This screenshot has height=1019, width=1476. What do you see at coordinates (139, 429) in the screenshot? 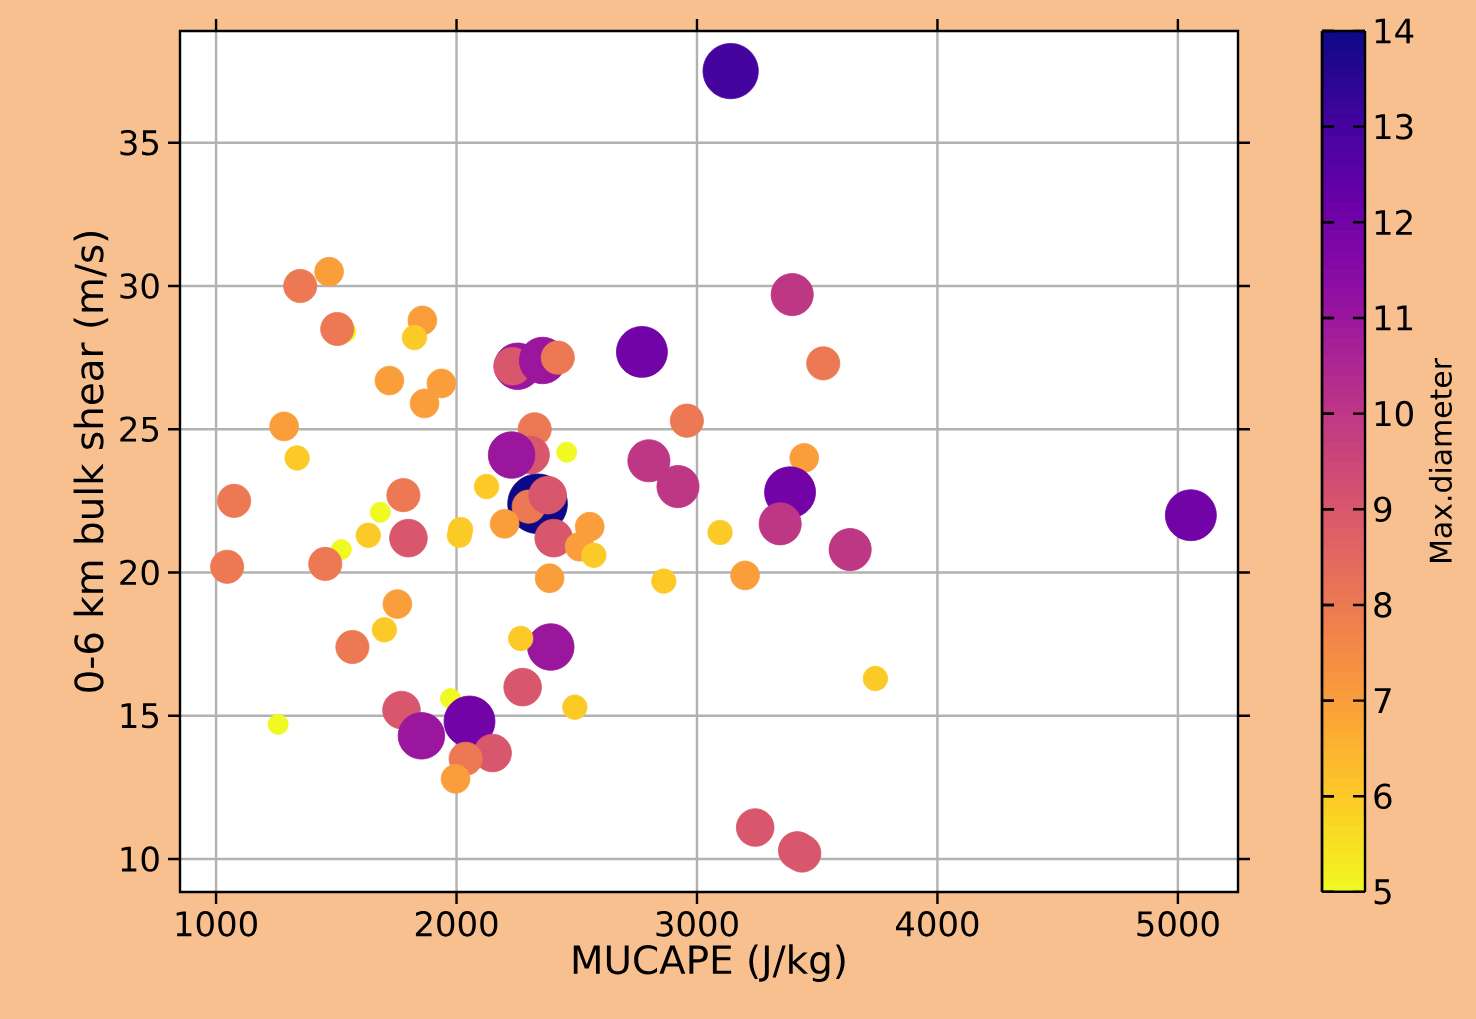
I see `y-tick-label: 25` at bounding box center [139, 429].